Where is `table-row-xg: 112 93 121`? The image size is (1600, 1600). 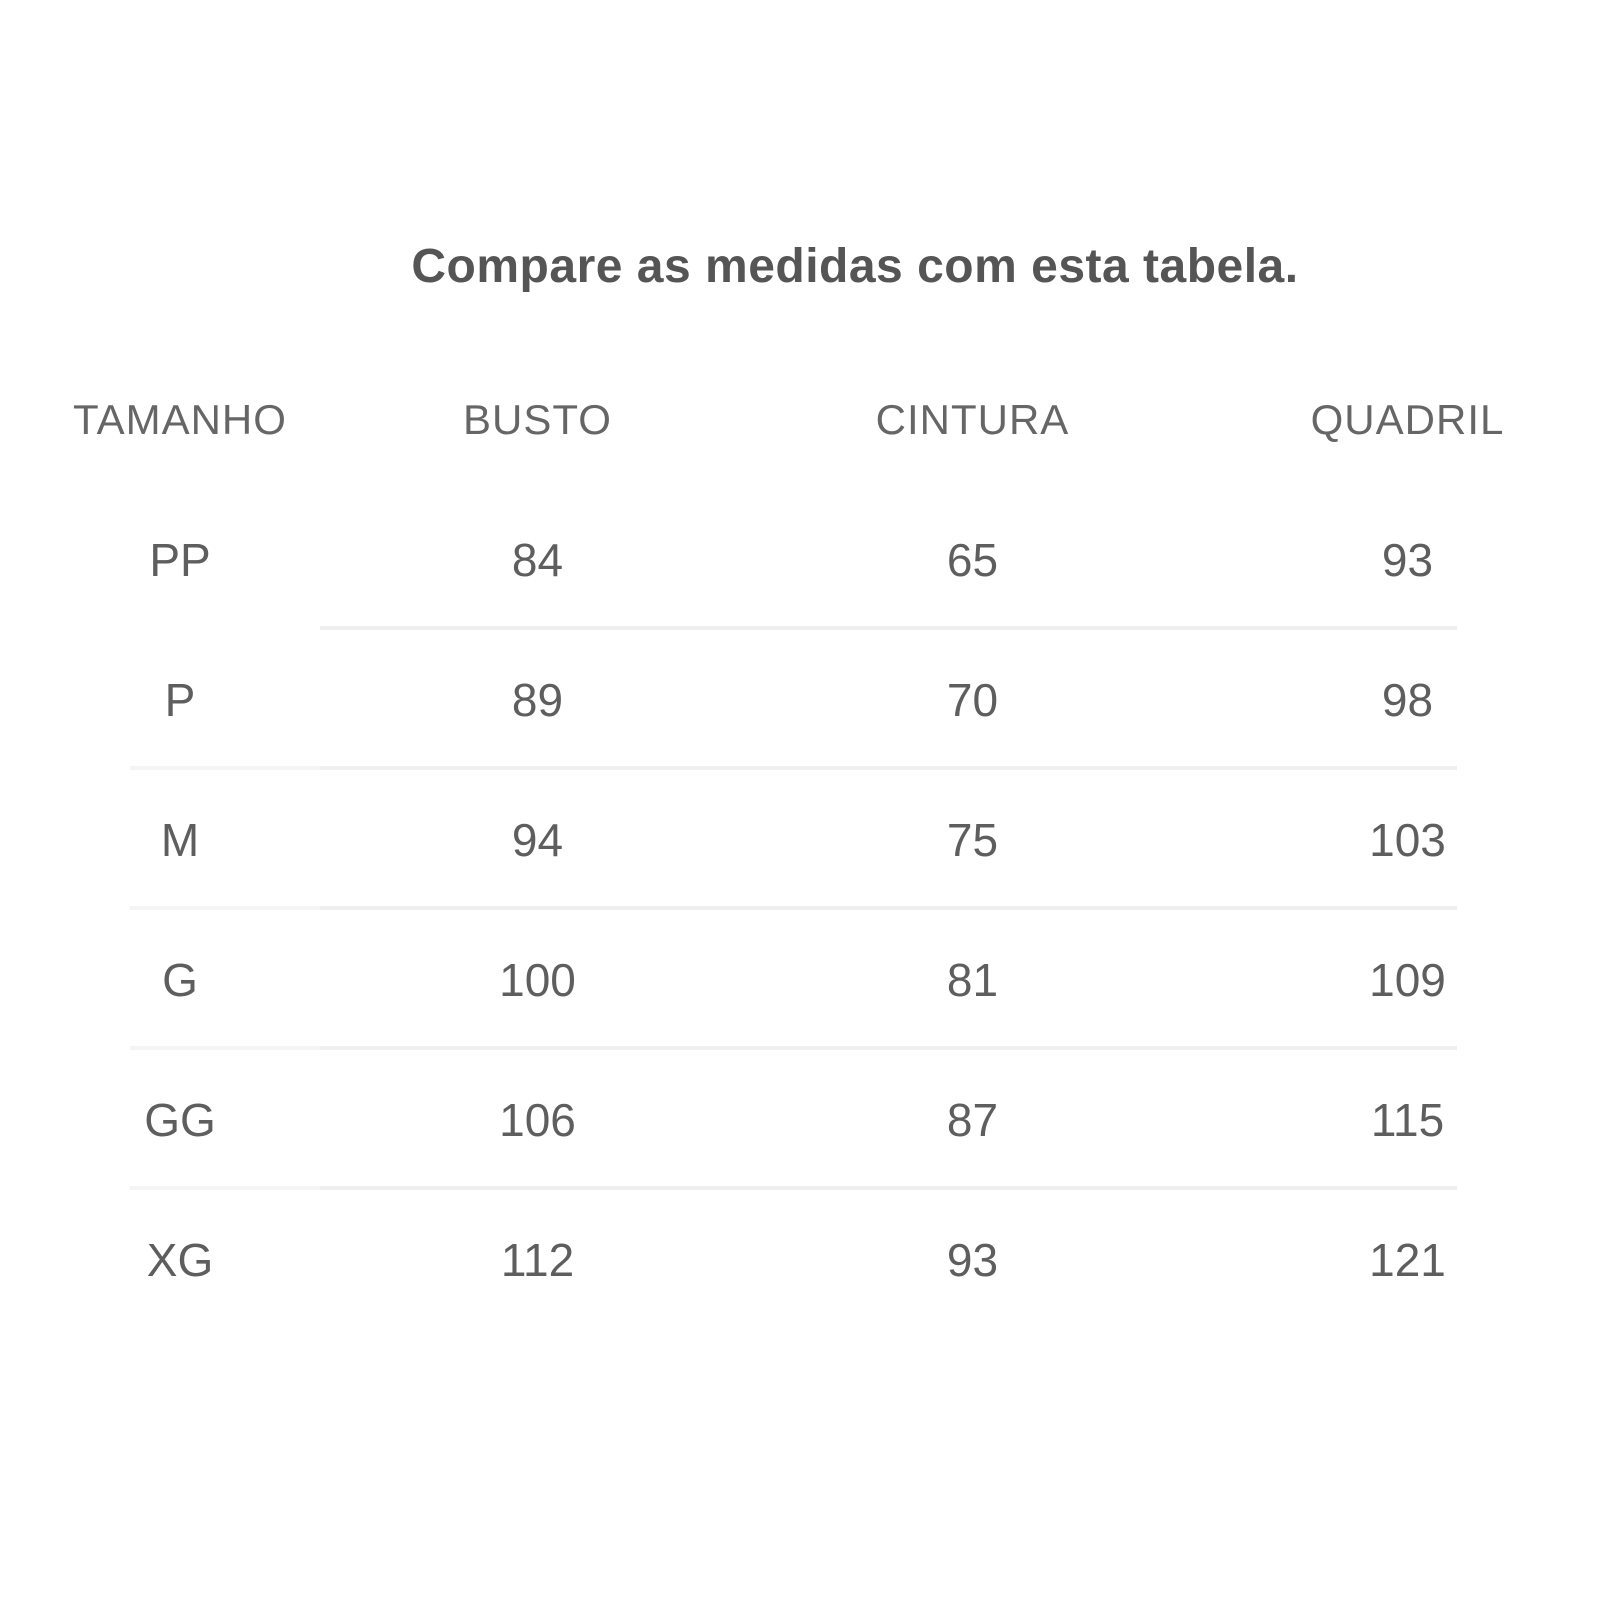 table-row-xg: 112 93 121 is located at coordinates (960, 1260).